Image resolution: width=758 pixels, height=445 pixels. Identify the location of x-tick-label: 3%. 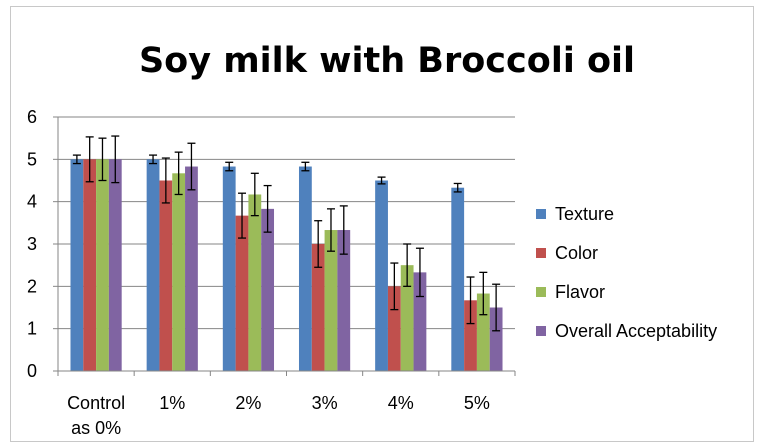
(325, 403).